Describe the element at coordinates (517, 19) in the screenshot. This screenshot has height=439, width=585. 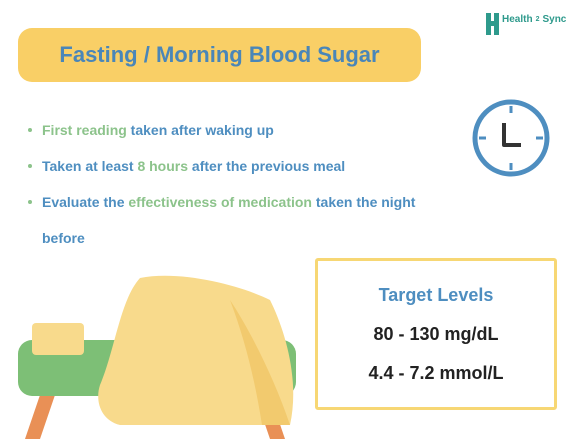
I see `brand-name: Health` at that location.